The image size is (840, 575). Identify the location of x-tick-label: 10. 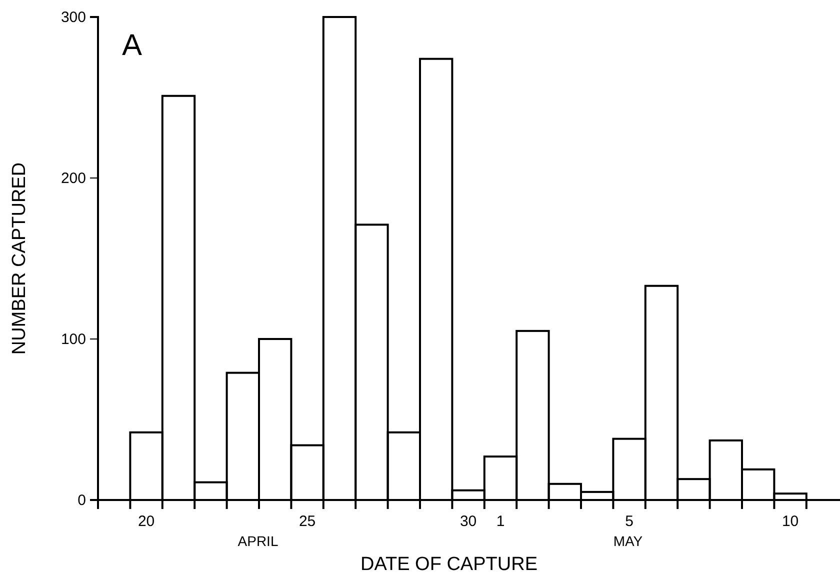
(790, 521).